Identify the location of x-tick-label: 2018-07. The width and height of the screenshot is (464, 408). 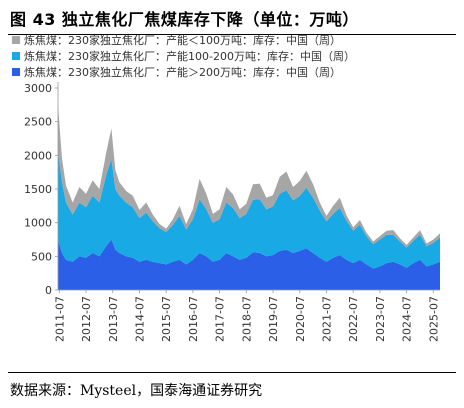
(246, 319).